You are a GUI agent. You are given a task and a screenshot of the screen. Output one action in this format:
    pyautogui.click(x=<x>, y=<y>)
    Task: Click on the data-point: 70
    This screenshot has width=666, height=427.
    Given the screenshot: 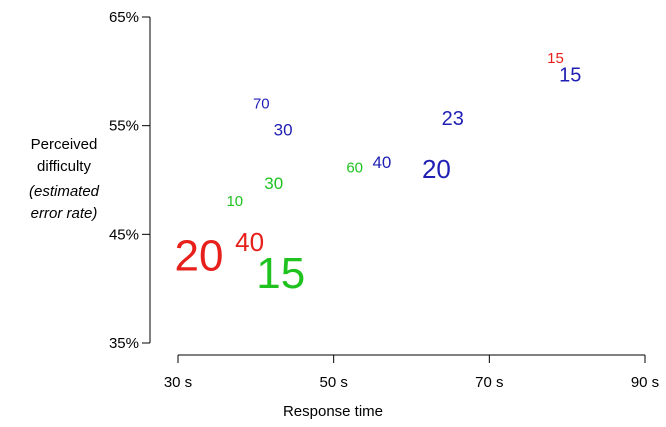 What is the action you would take?
    pyautogui.click(x=261, y=103)
    